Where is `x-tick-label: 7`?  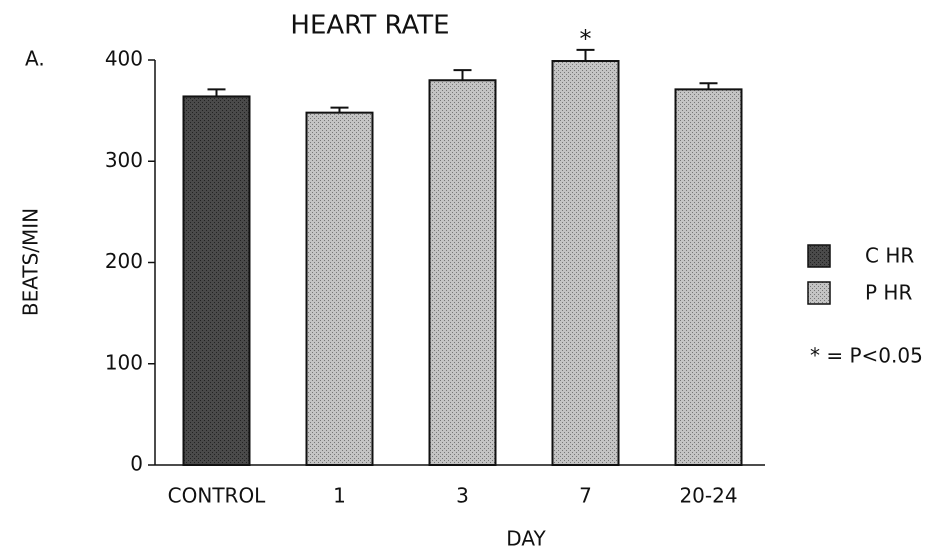
x-tick-label: 7 is located at coordinates (585, 496).